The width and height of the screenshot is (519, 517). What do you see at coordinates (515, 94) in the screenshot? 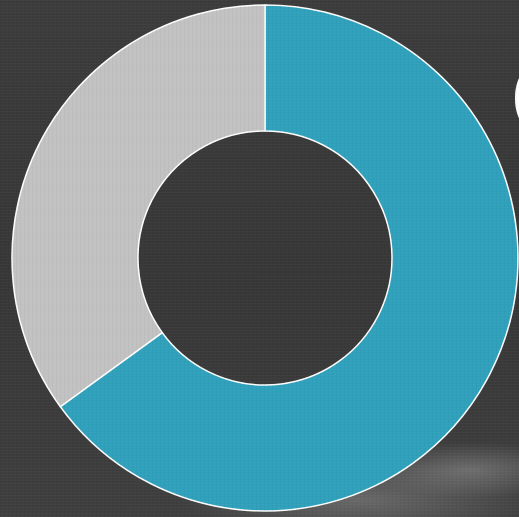
I see `cropped-title-text: (` at bounding box center [515, 94].